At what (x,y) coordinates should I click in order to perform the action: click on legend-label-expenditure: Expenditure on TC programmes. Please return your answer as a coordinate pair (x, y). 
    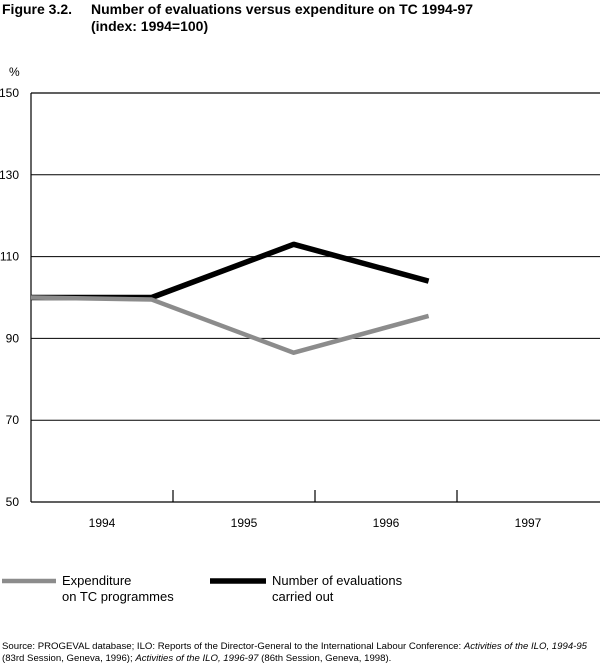
    Looking at the image, I should click on (118, 589).